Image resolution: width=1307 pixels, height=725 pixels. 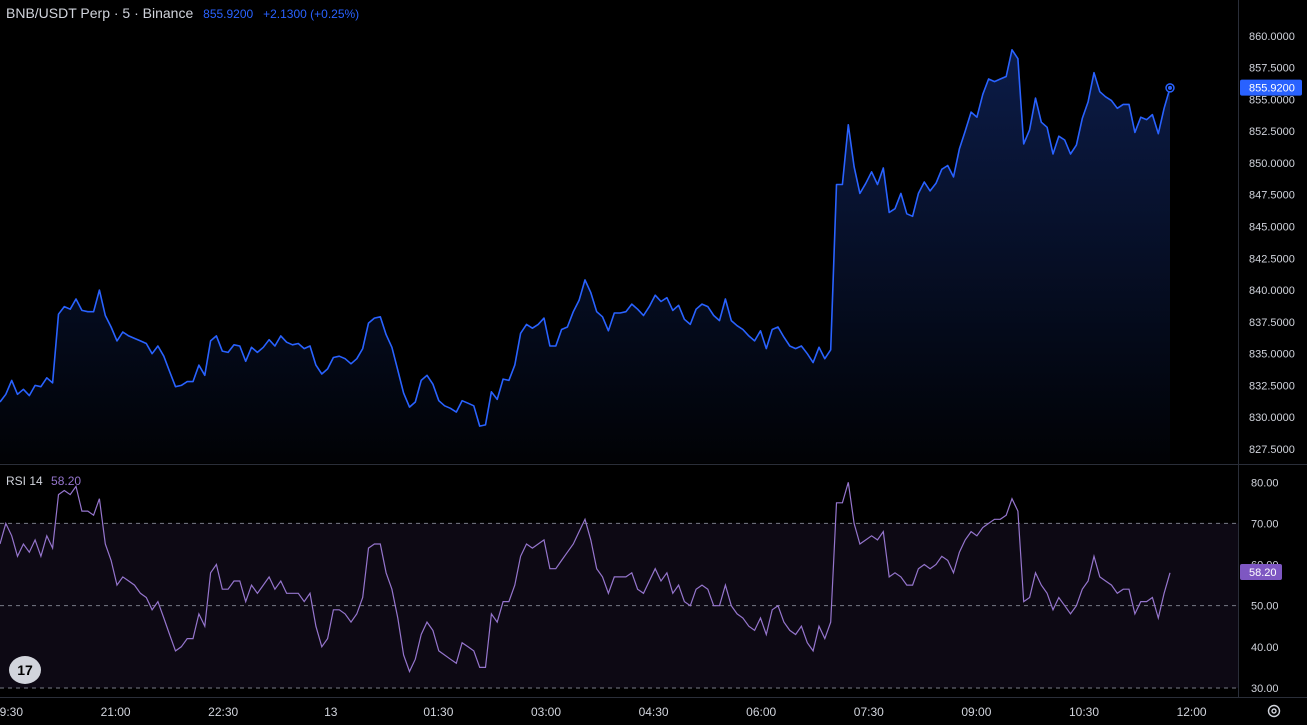 What do you see at coordinates (1265, 483) in the screenshot?
I see `rsi-tick-label: 80.00` at bounding box center [1265, 483].